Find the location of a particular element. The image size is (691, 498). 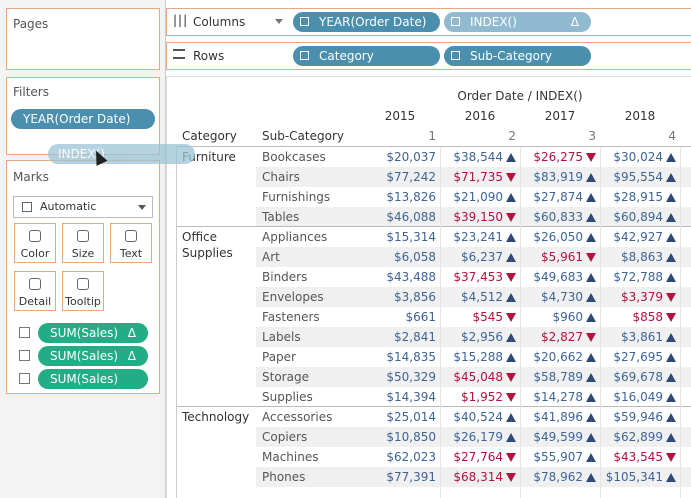

sub-category: Machines is located at coordinates (290, 457).